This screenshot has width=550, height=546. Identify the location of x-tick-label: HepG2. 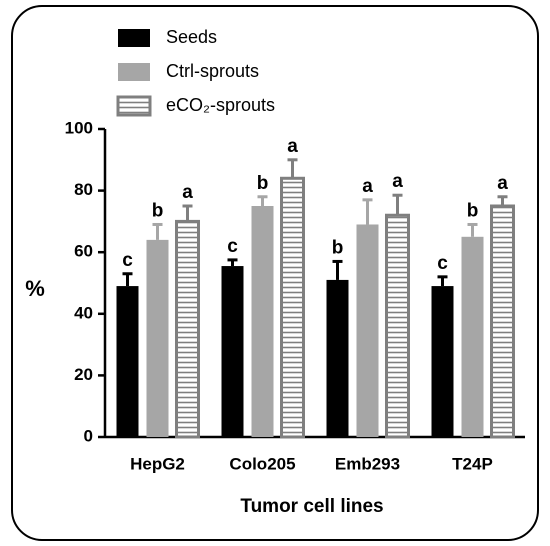
(157, 463).